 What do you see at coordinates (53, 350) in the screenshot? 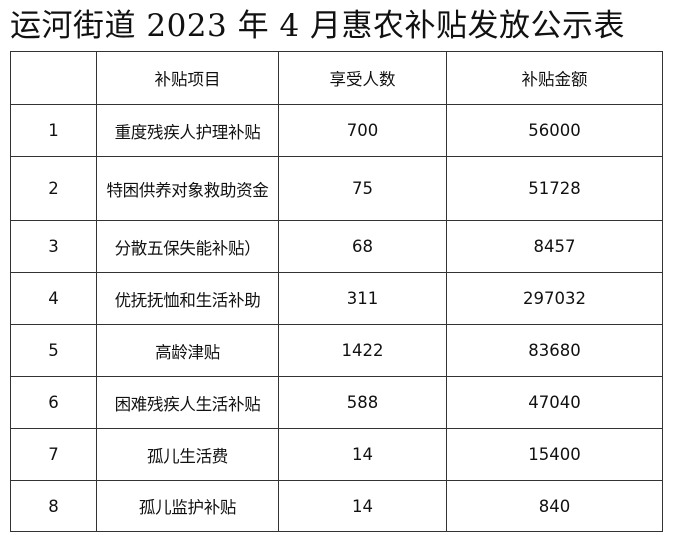
I see `cell-no: 5` at bounding box center [53, 350].